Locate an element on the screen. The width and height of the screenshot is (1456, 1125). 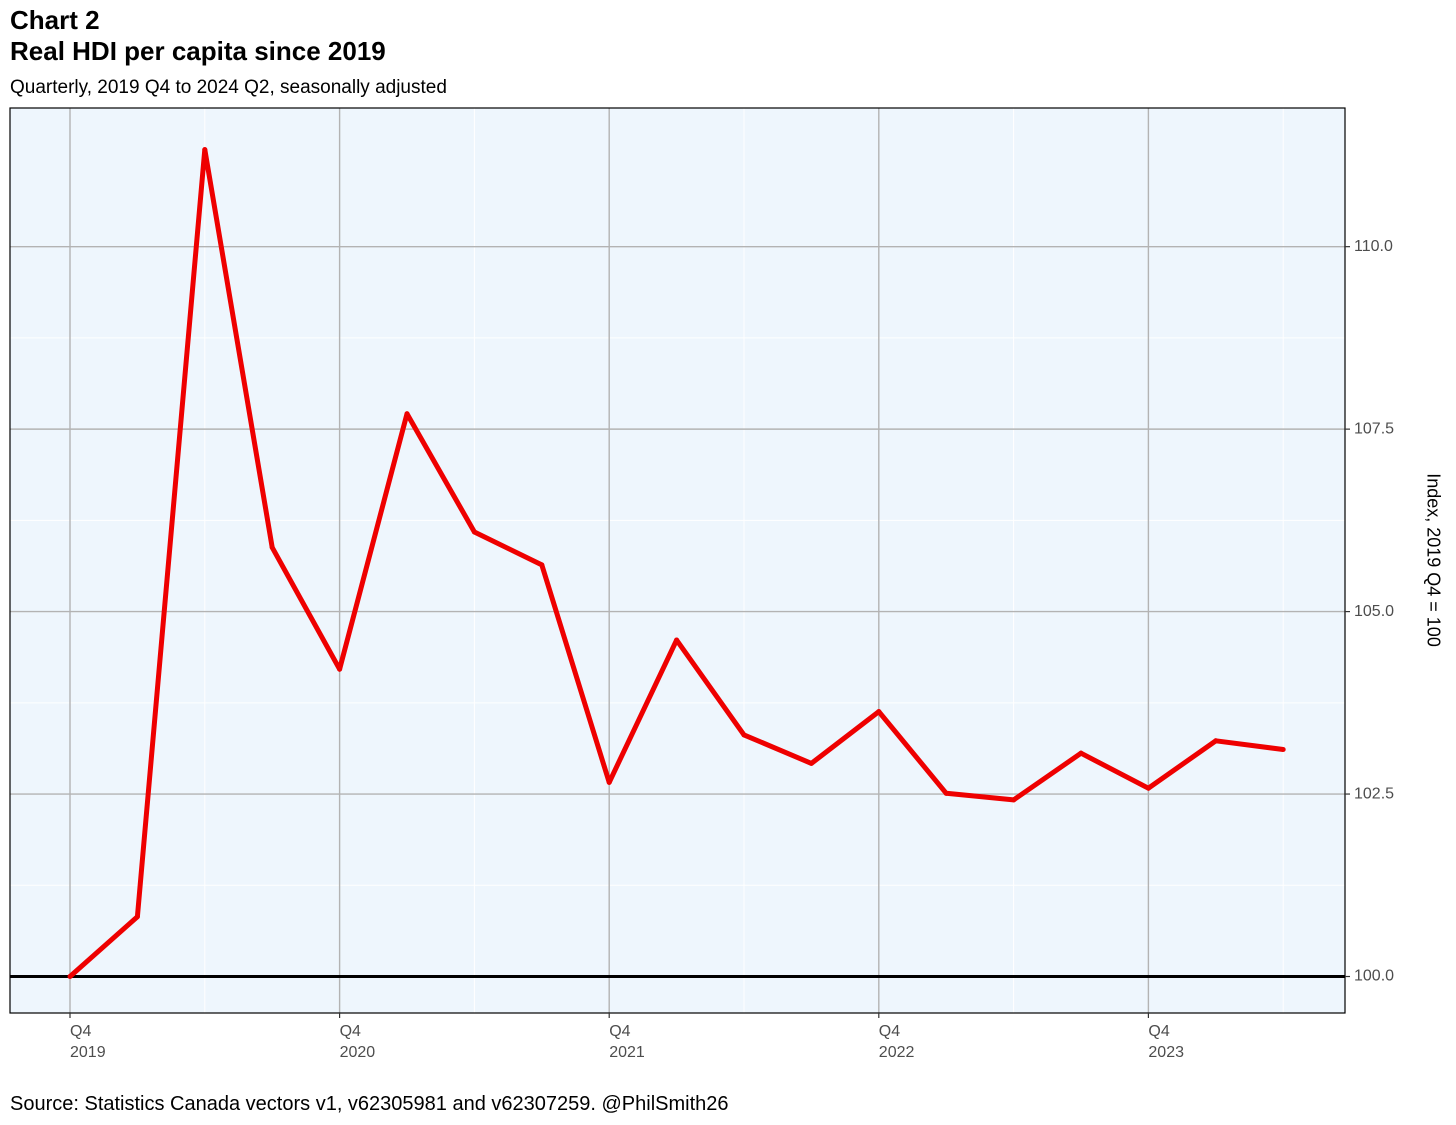
y-tick-label: 110.0 is located at coordinates (1373, 246).